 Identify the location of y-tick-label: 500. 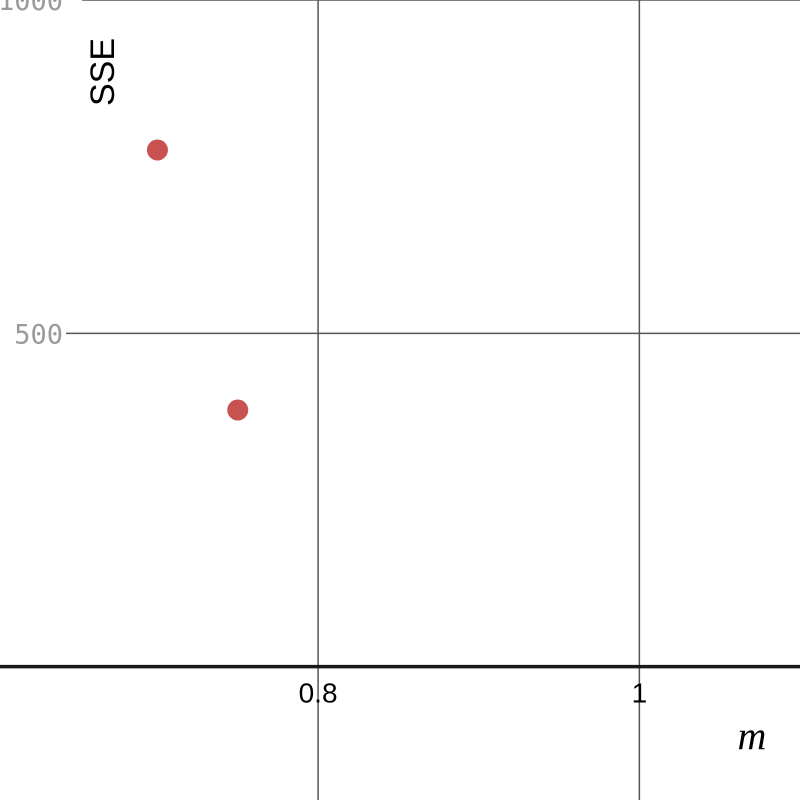
(38, 334).